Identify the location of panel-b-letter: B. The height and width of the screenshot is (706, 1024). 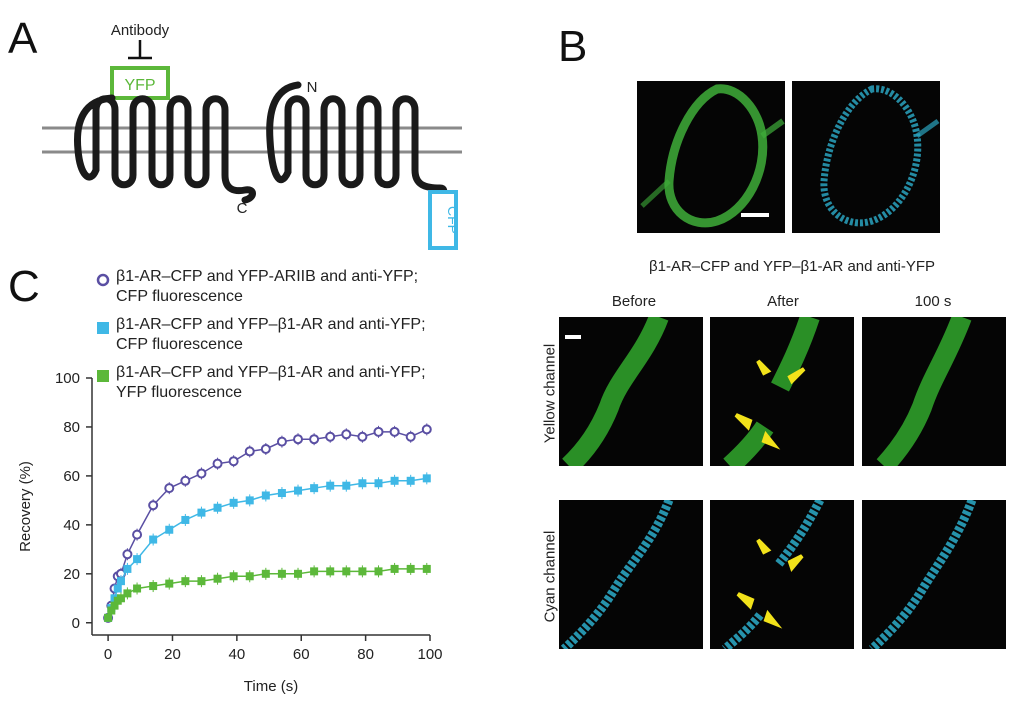
(573, 46).